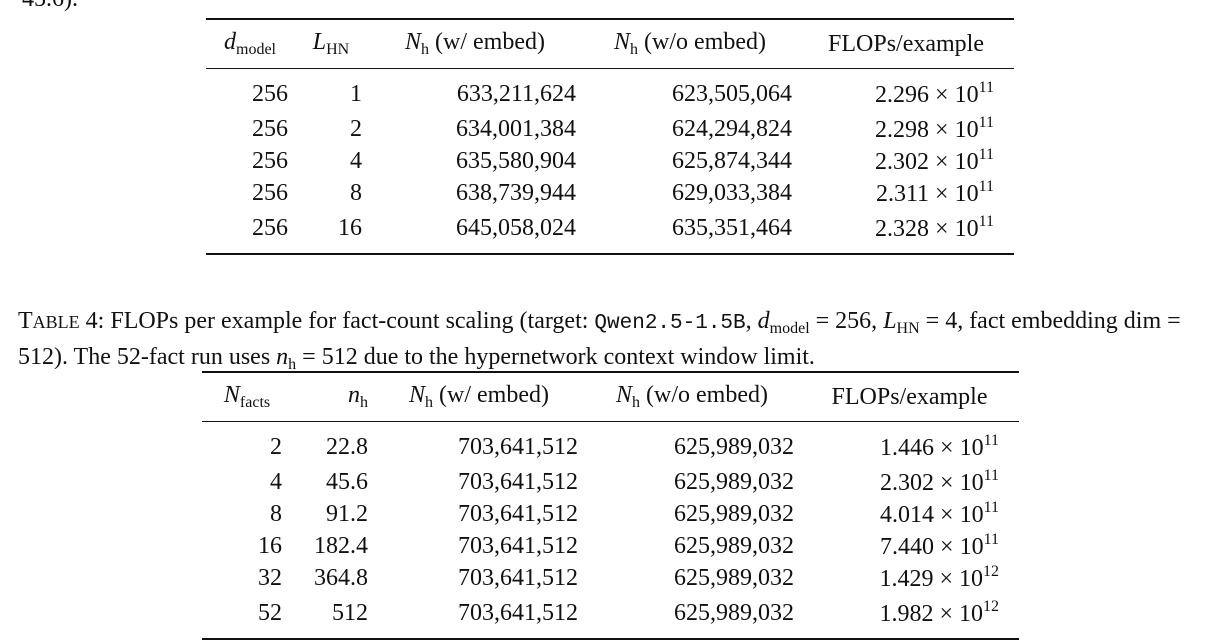  Describe the element at coordinates (341, 545) in the screenshot. I see `cell-col2: 182.4` at that location.